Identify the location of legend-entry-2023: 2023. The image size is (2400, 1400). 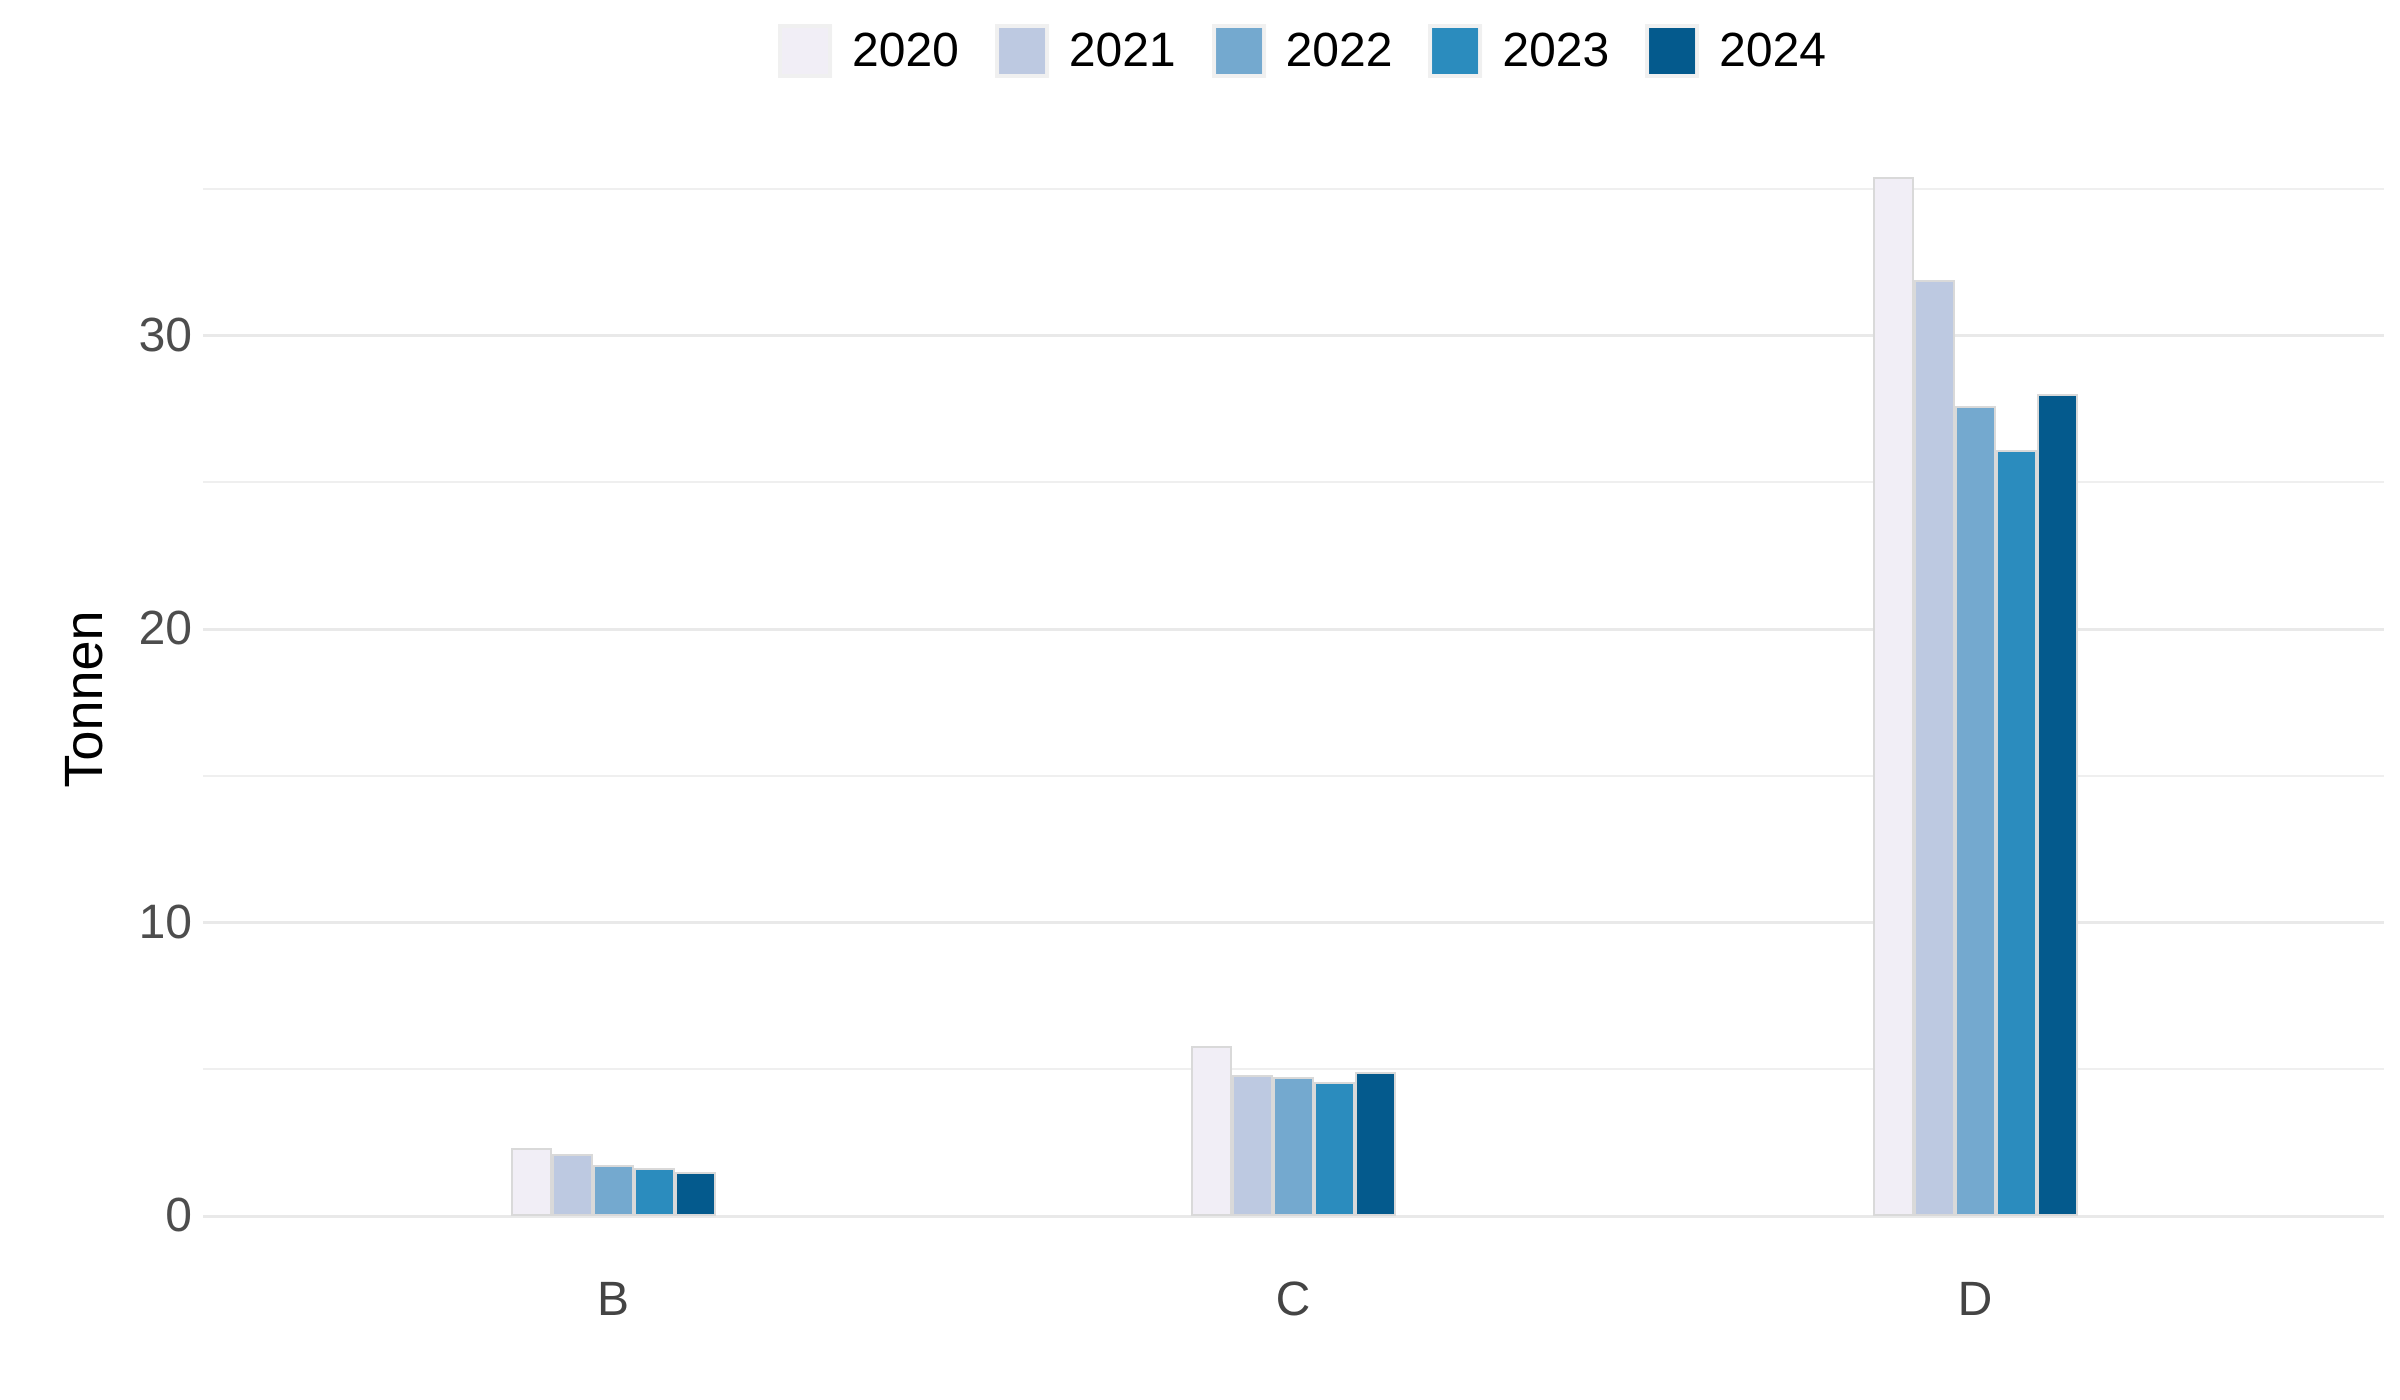
(1518, 51).